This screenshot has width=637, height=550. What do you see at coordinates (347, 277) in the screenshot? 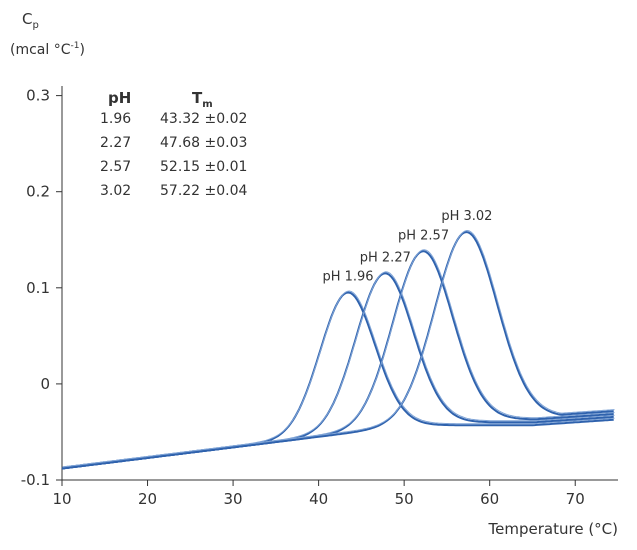
I see `peak-label: pH 1.96` at bounding box center [347, 277].